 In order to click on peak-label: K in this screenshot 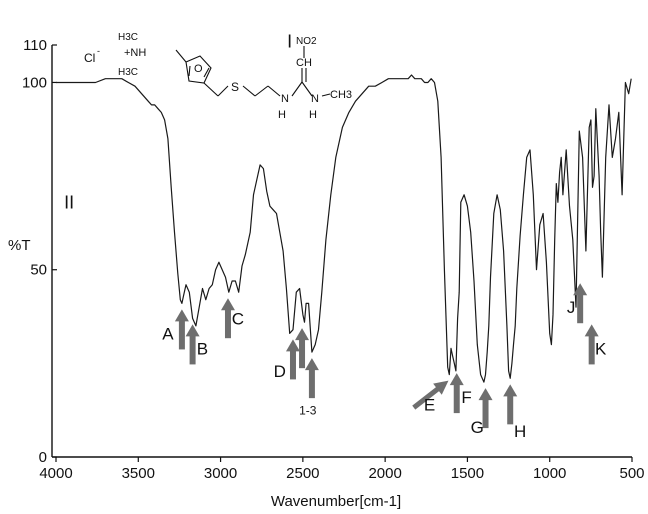, I will do `click(601, 348)`.